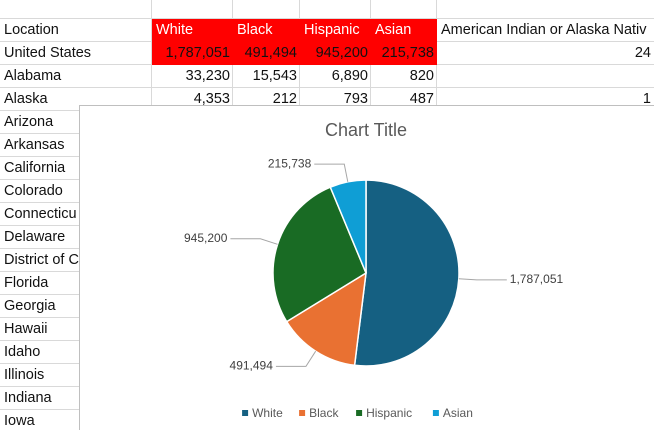 The height and width of the screenshot is (436, 654). Describe the element at coordinates (29, 122) in the screenshot. I see `row-label: Arizona` at that location.